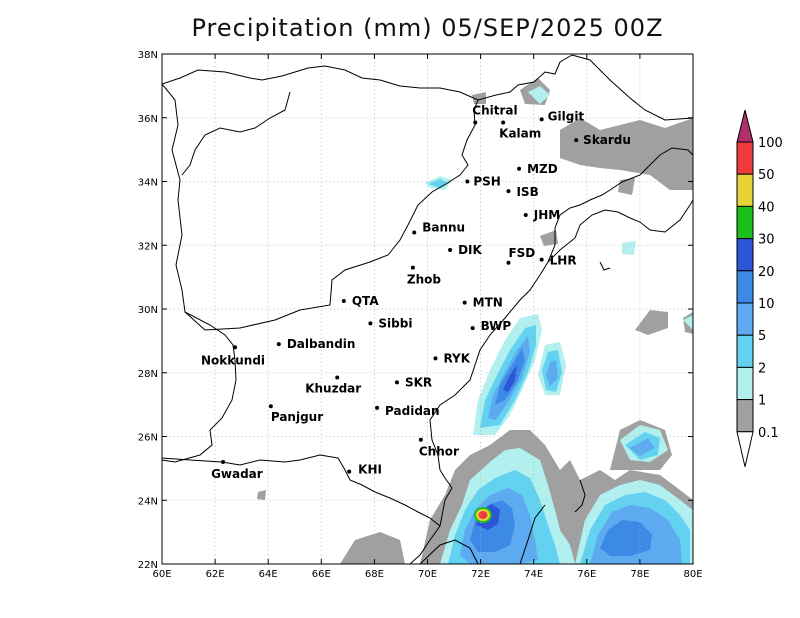 This screenshot has width=800, height=618. What do you see at coordinates (427, 574) in the screenshot?
I see `lon-tick-label: 70E` at bounding box center [427, 574].